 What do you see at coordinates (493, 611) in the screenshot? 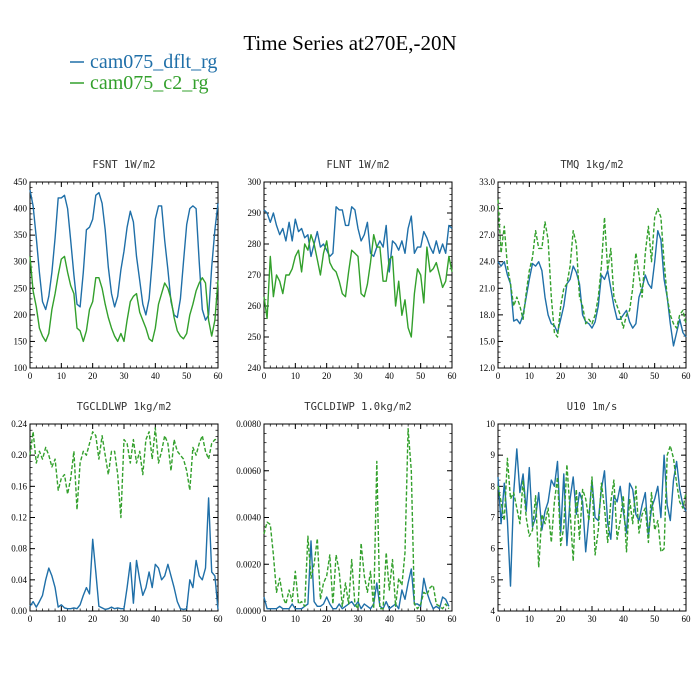
I see `y-tick-label: 4` at bounding box center [493, 611].